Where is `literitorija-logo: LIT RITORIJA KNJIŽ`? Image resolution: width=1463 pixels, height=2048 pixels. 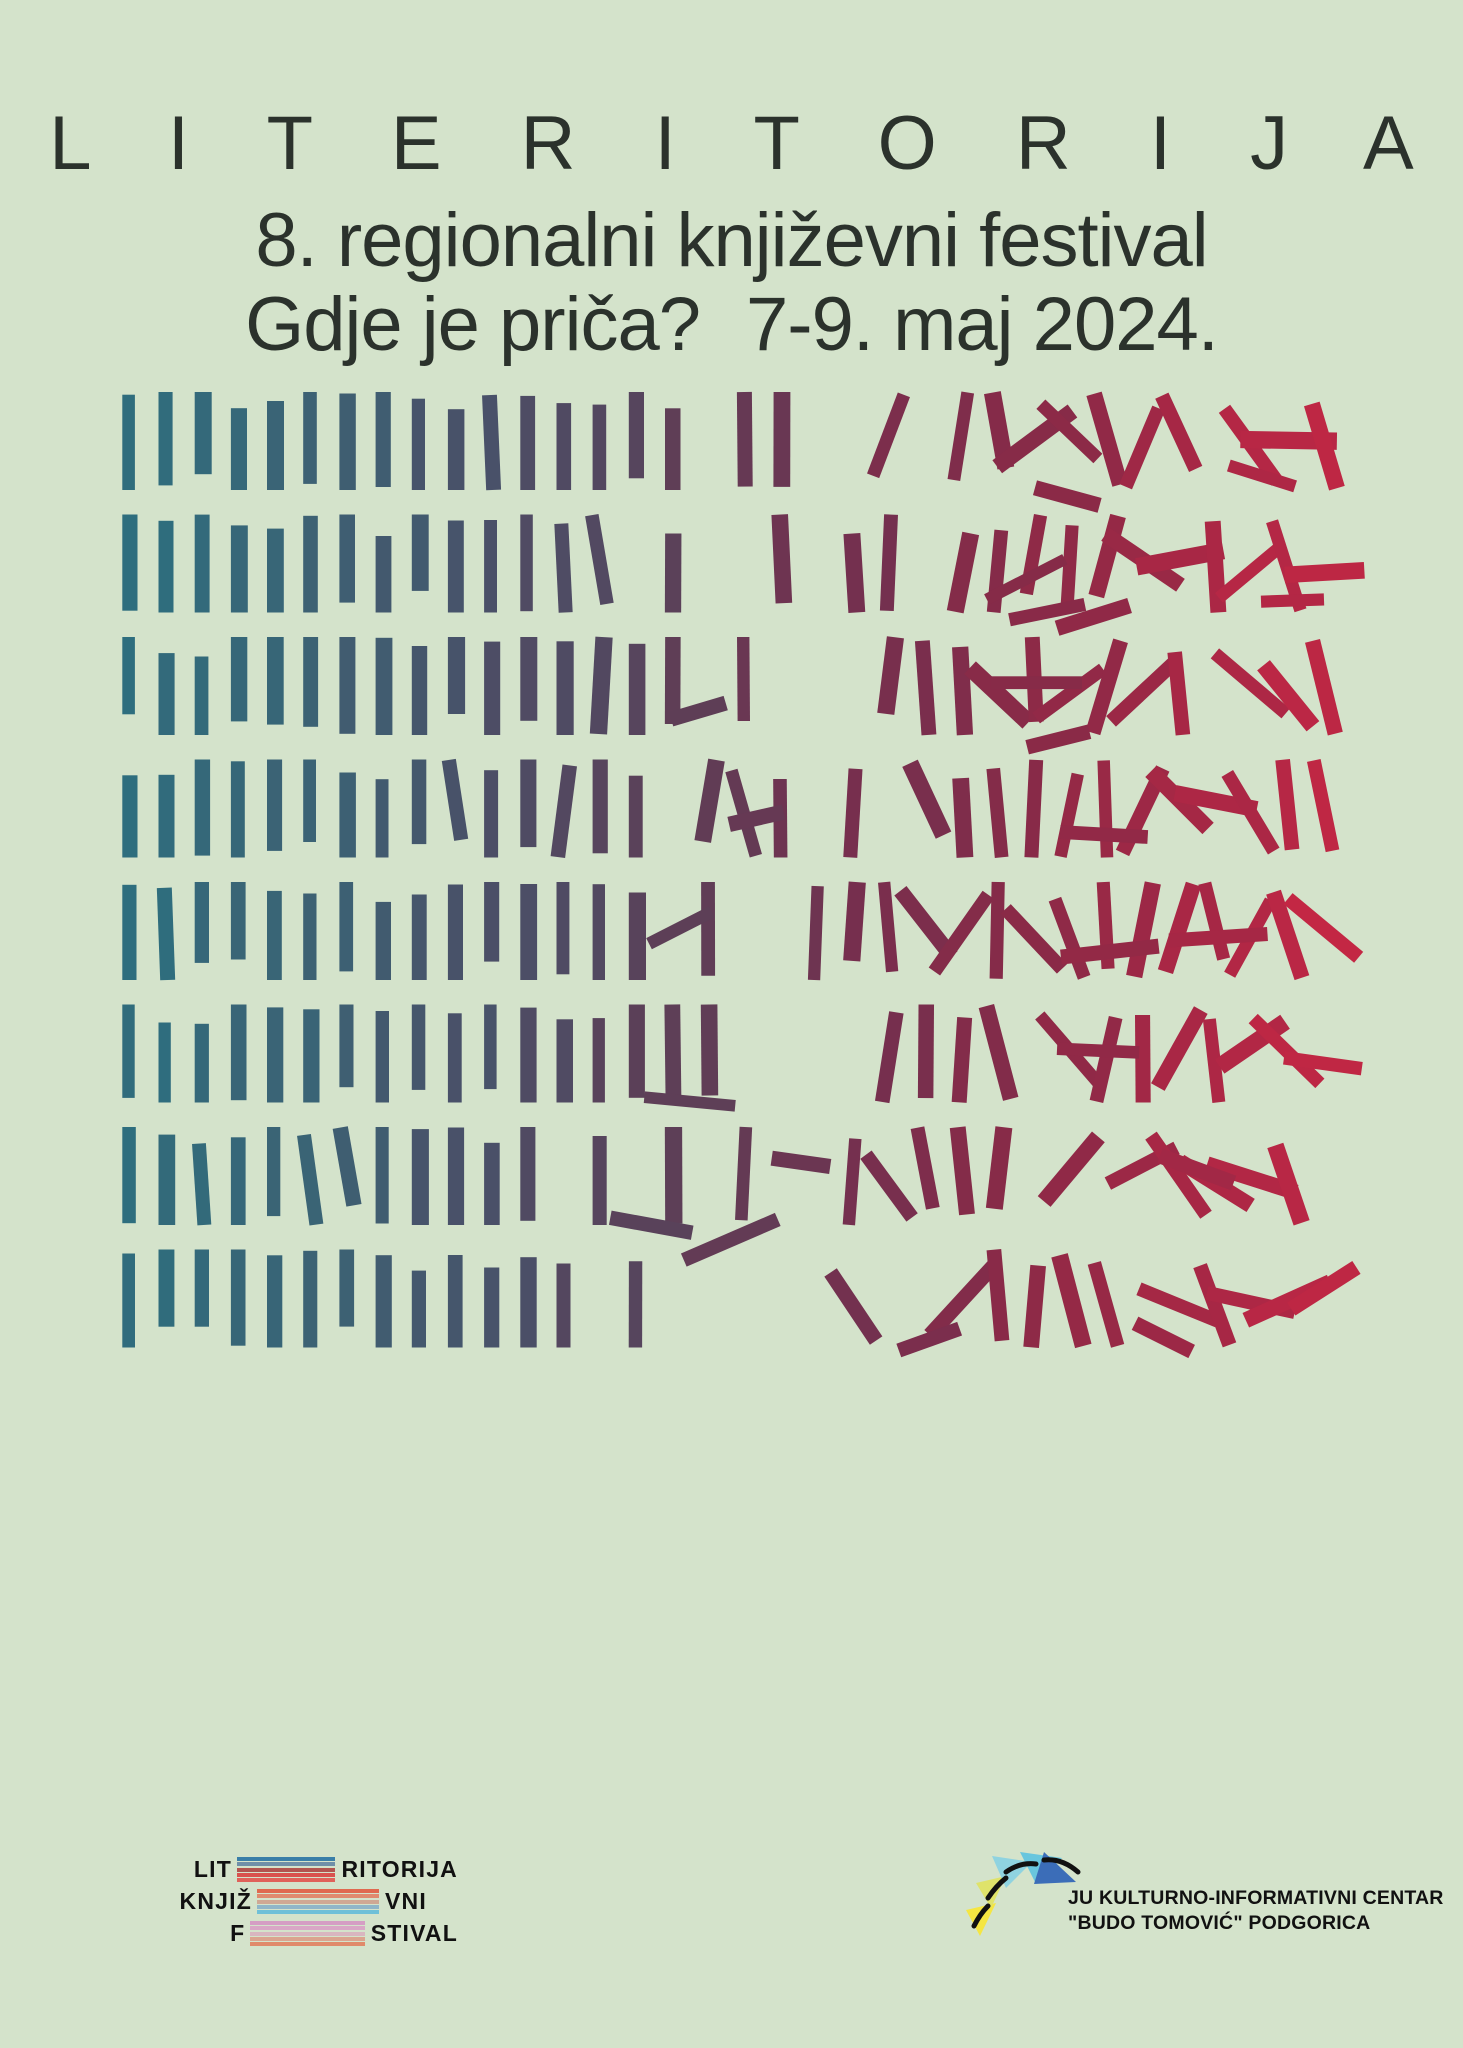 literitorija-logo: LIT RITORIJA KNJIŽ is located at coordinates (303, 1904).